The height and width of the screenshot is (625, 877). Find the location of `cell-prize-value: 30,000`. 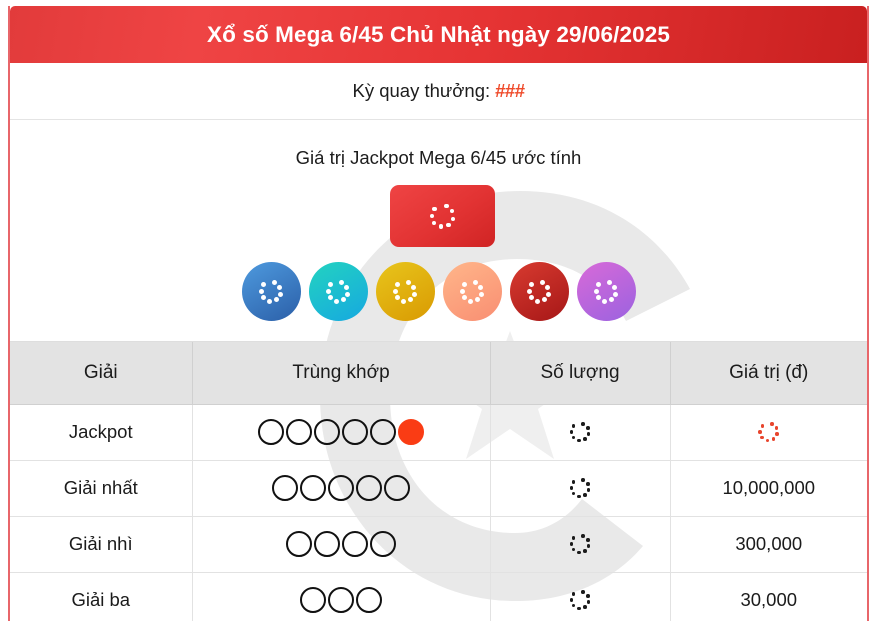

cell-prize-value: 30,000 is located at coordinates (768, 596).